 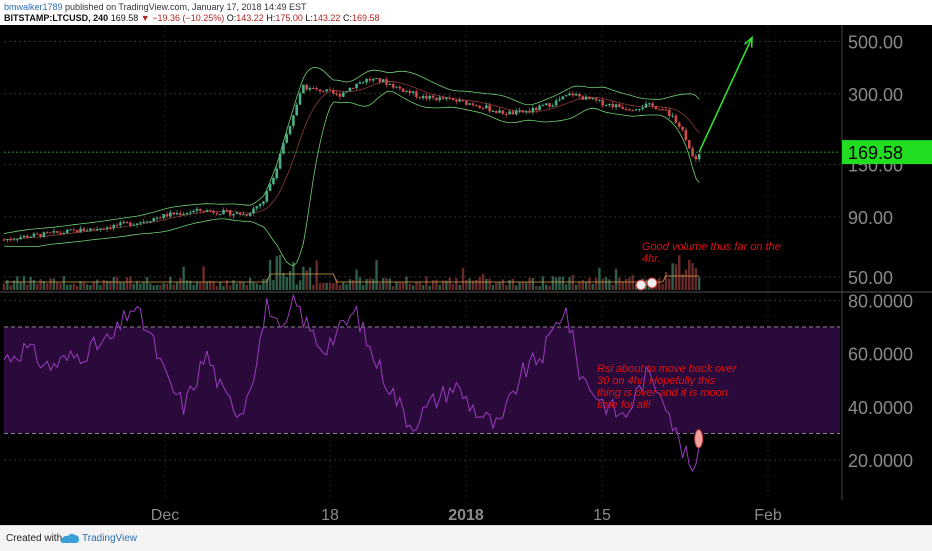 What do you see at coordinates (70, 538) in the screenshot?
I see `tradingview-logo-icon` at bounding box center [70, 538].